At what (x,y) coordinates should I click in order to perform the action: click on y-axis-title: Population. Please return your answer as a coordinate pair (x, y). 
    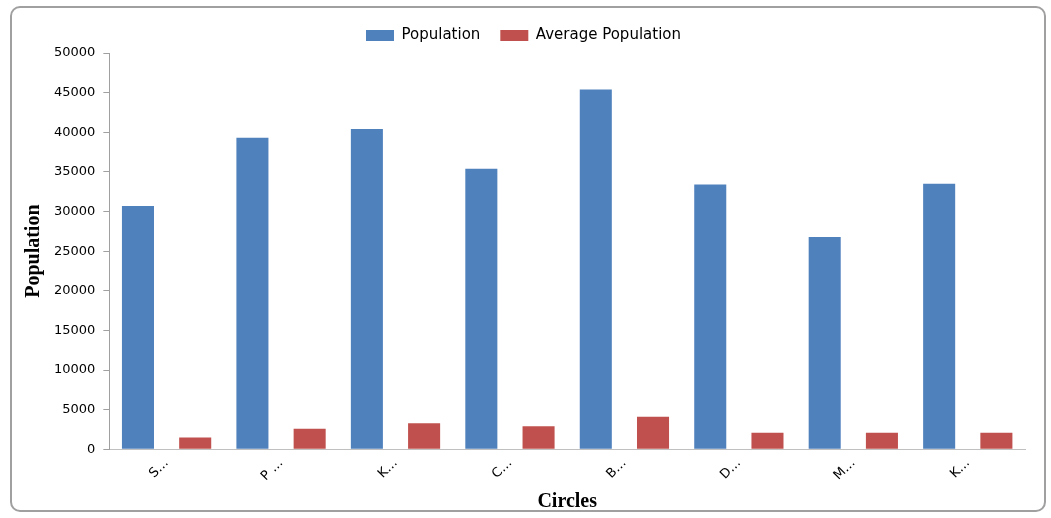
    Looking at the image, I should click on (33, 251).